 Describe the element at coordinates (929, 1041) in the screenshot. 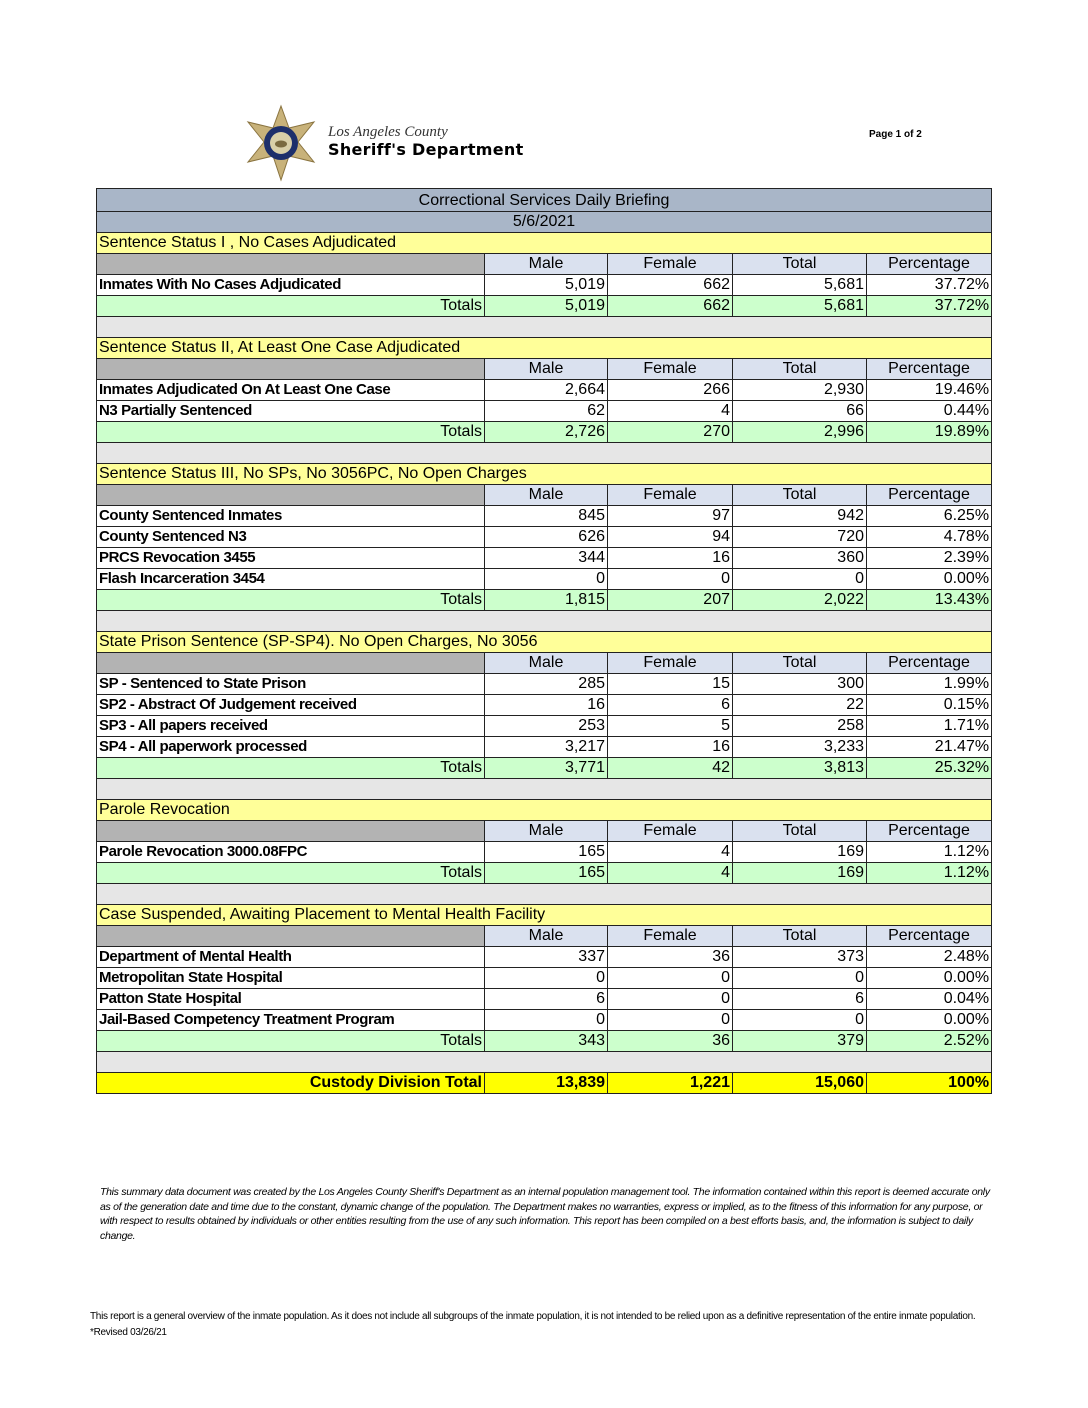

I see `totals-percentage: 2.52%` at that location.